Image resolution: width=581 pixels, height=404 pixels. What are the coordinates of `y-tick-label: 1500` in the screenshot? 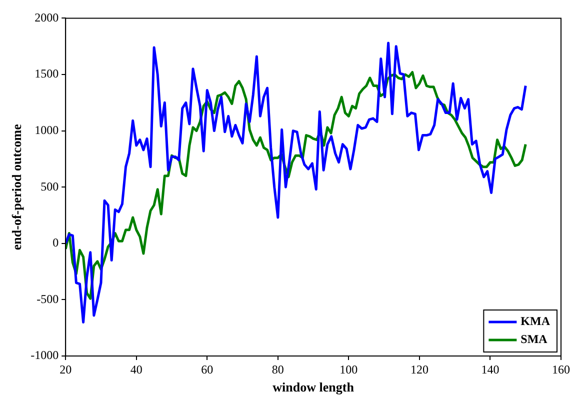 It's located at (46, 73).